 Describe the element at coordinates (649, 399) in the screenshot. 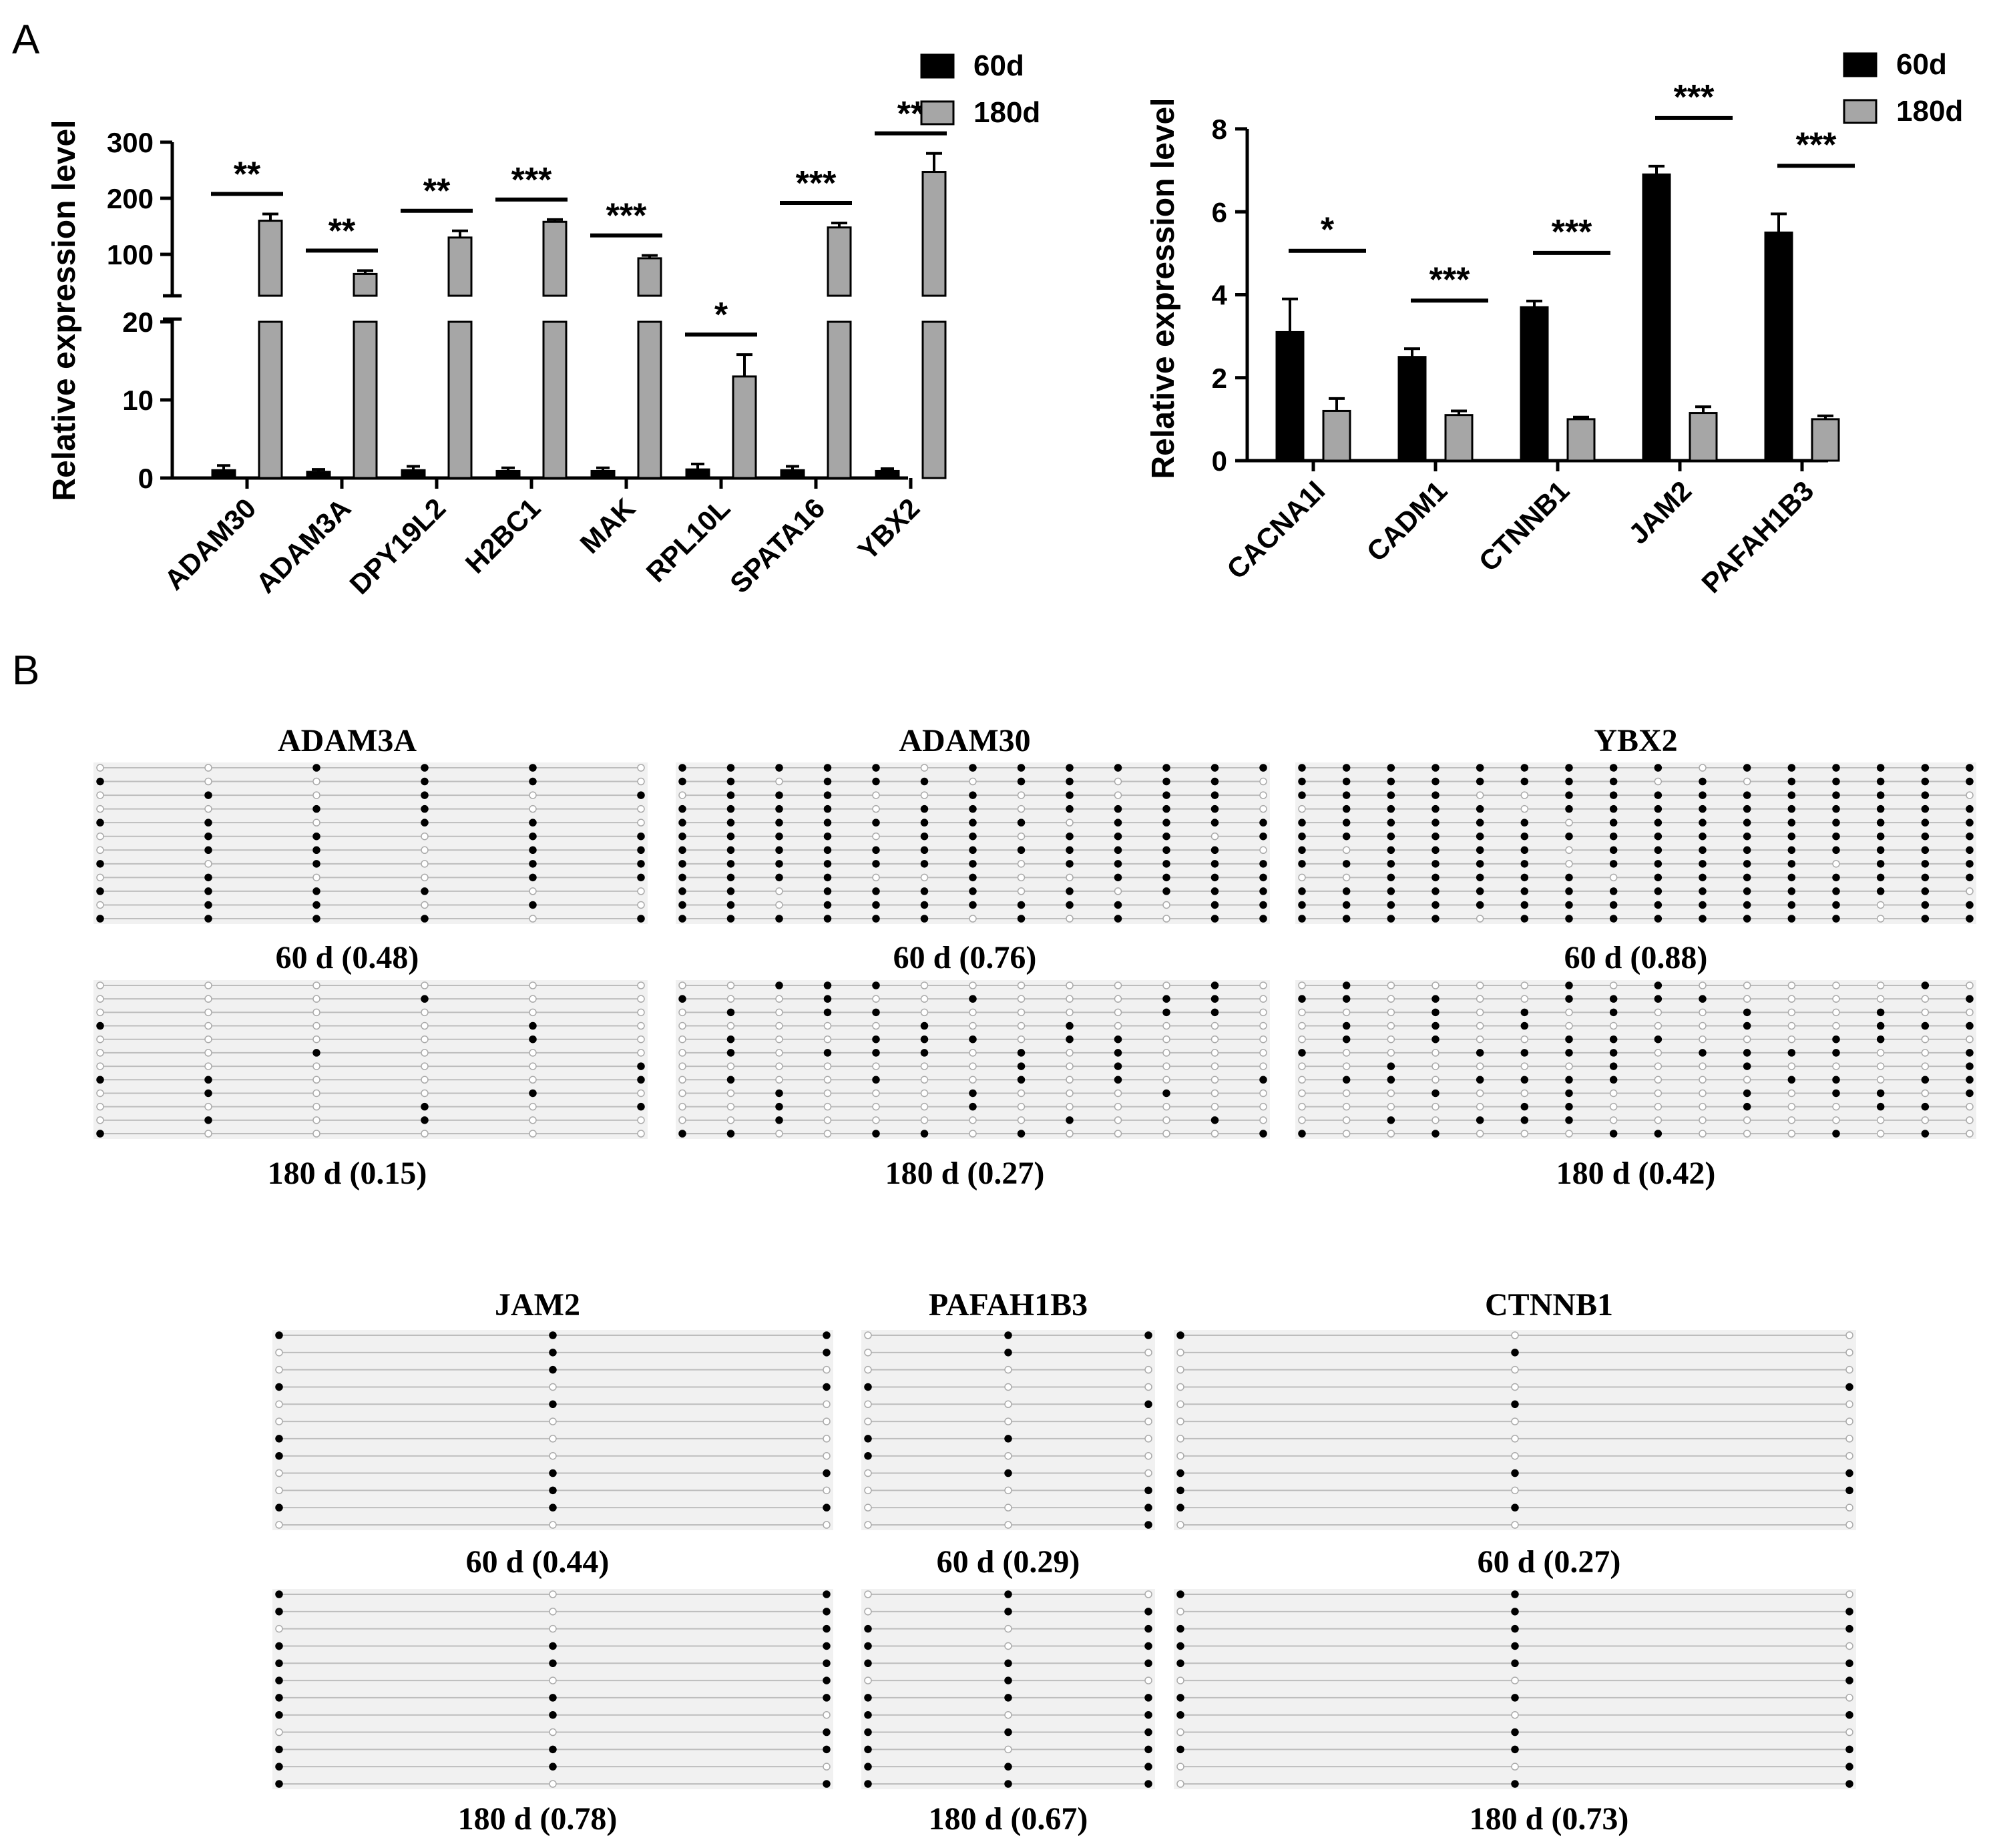

I see `bar-180d` at that location.